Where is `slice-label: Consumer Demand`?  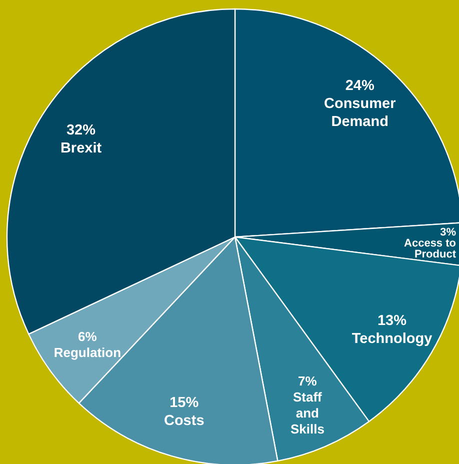 slice-label: Consumer Demand is located at coordinates (360, 113).